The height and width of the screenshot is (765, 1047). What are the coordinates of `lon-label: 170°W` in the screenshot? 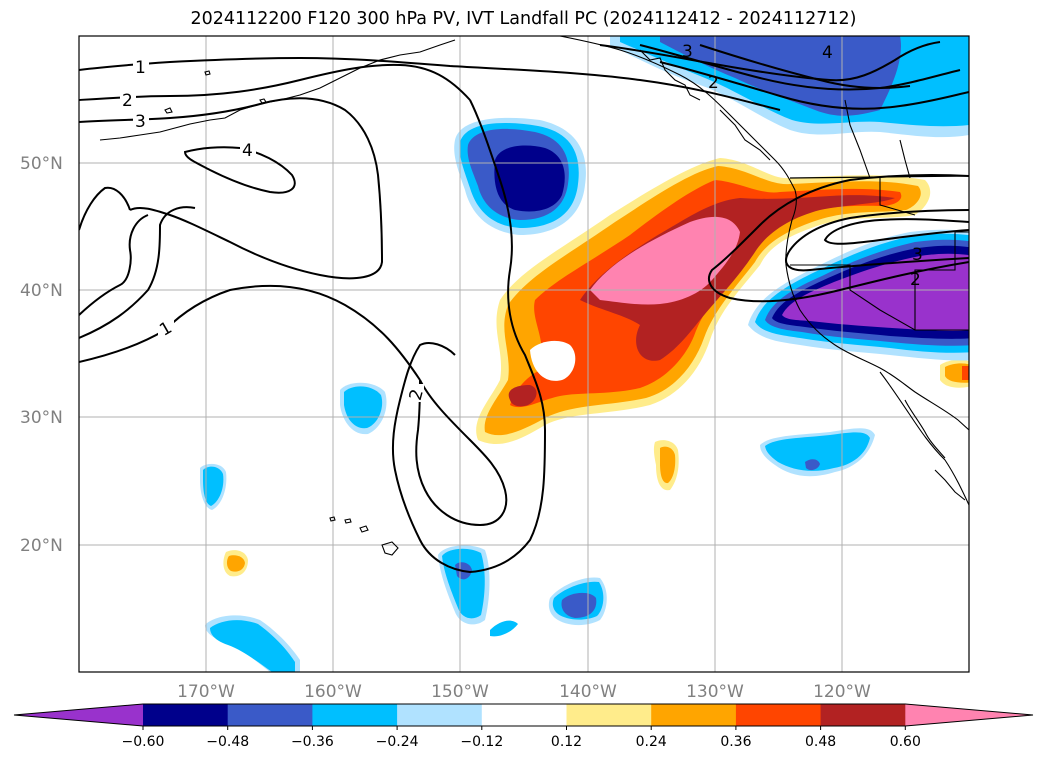 It's located at (206, 692).